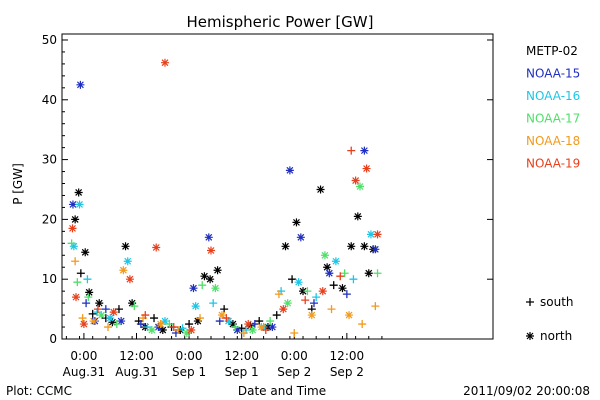 This screenshot has width=600, height=400. Describe the element at coordinates (189, 372) in the screenshot. I see `x-tick-date: Sep 1` at that location.